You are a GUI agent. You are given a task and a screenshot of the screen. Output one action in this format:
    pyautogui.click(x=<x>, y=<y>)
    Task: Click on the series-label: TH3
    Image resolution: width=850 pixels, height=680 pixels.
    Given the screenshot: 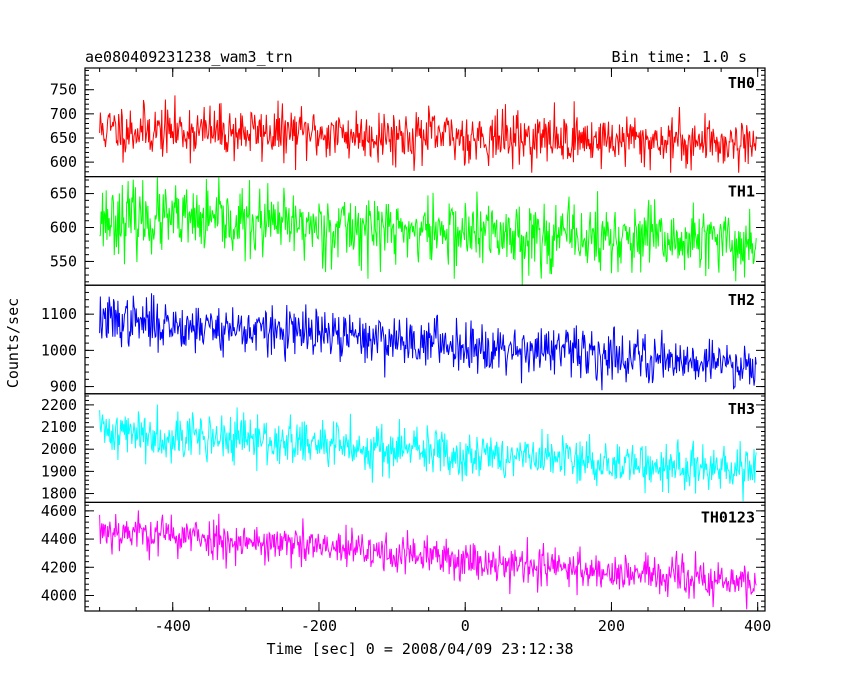 What is the action you would take?
    pyautogui.click(x=741, y=409)
    